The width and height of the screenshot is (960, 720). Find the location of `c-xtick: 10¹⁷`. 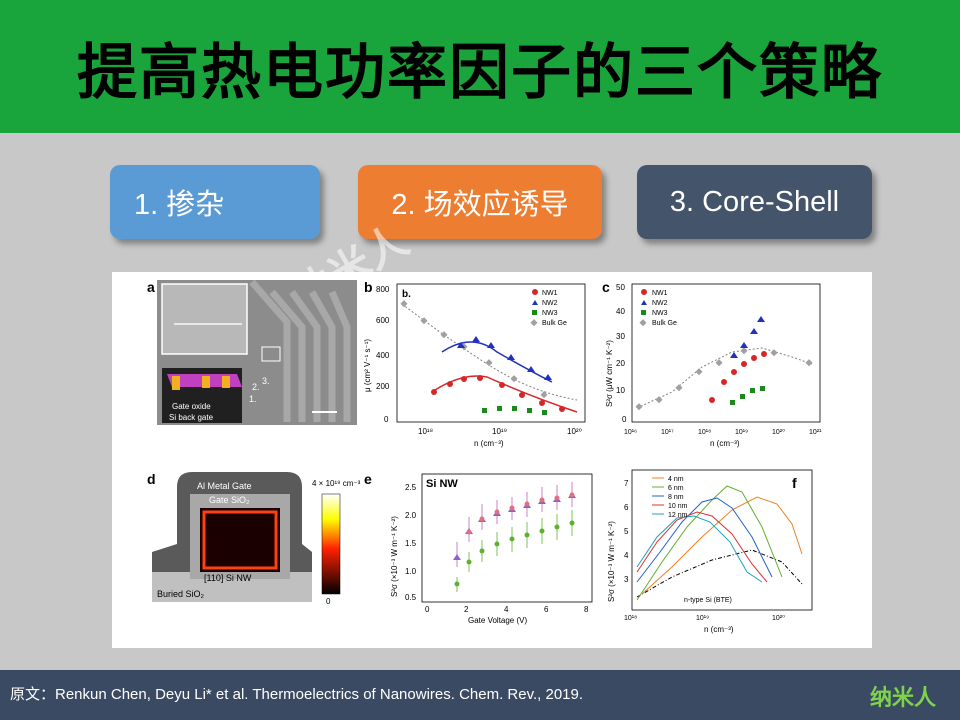

c-xtick: 10¹⁷ is located at coordinates (667, 432).